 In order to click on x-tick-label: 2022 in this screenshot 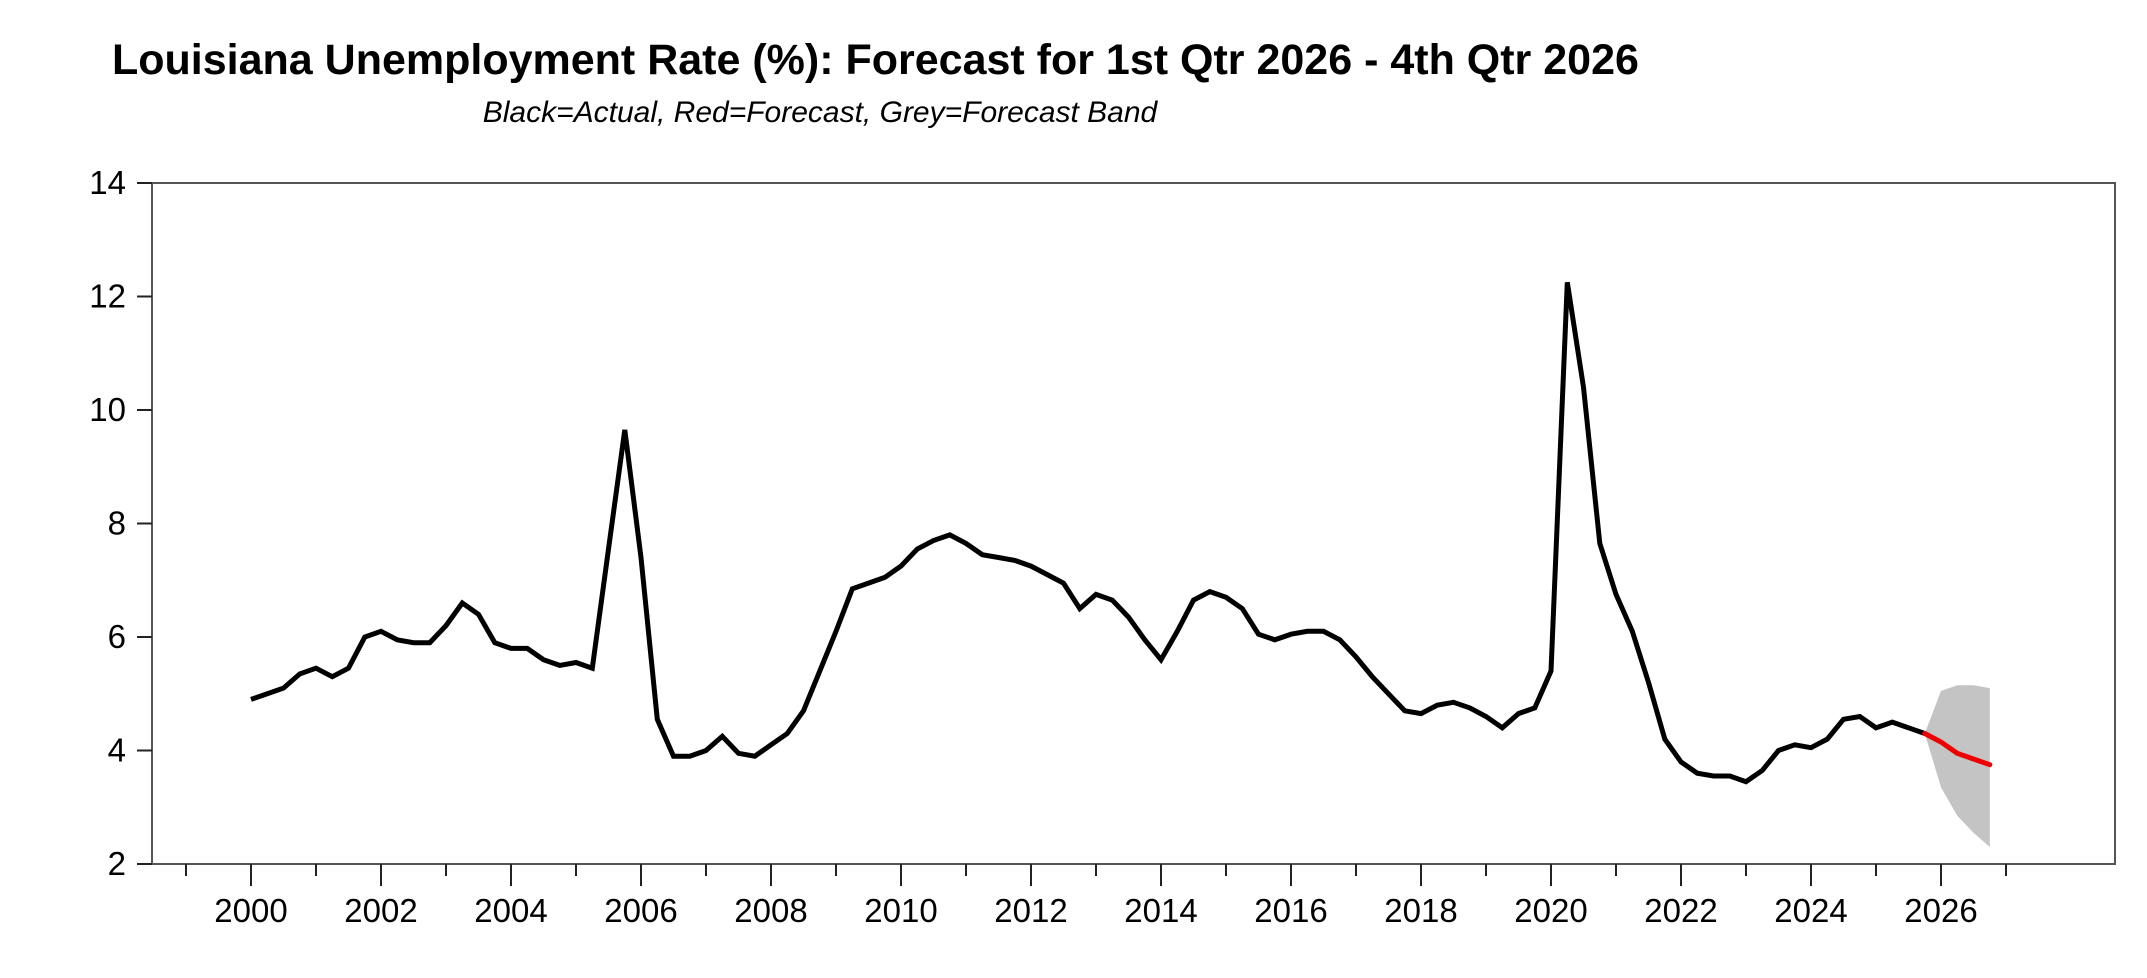, I will do `click(1680, 910)`.